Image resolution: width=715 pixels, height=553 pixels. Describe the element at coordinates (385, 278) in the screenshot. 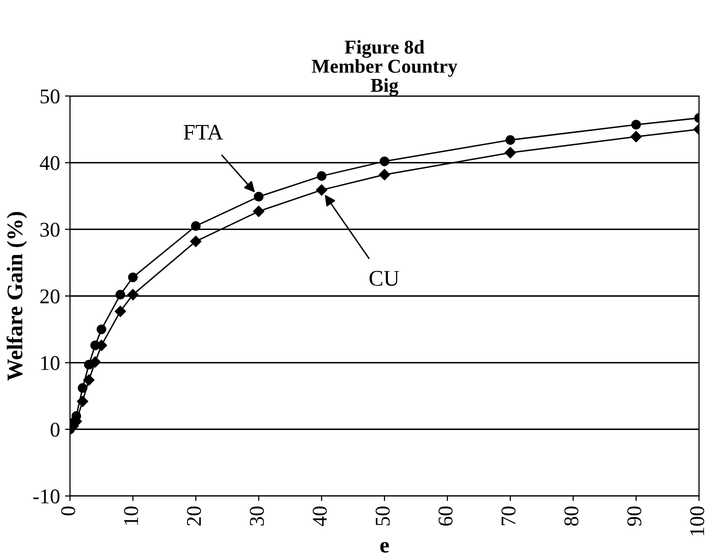

I see `annotation: CU` at that location.